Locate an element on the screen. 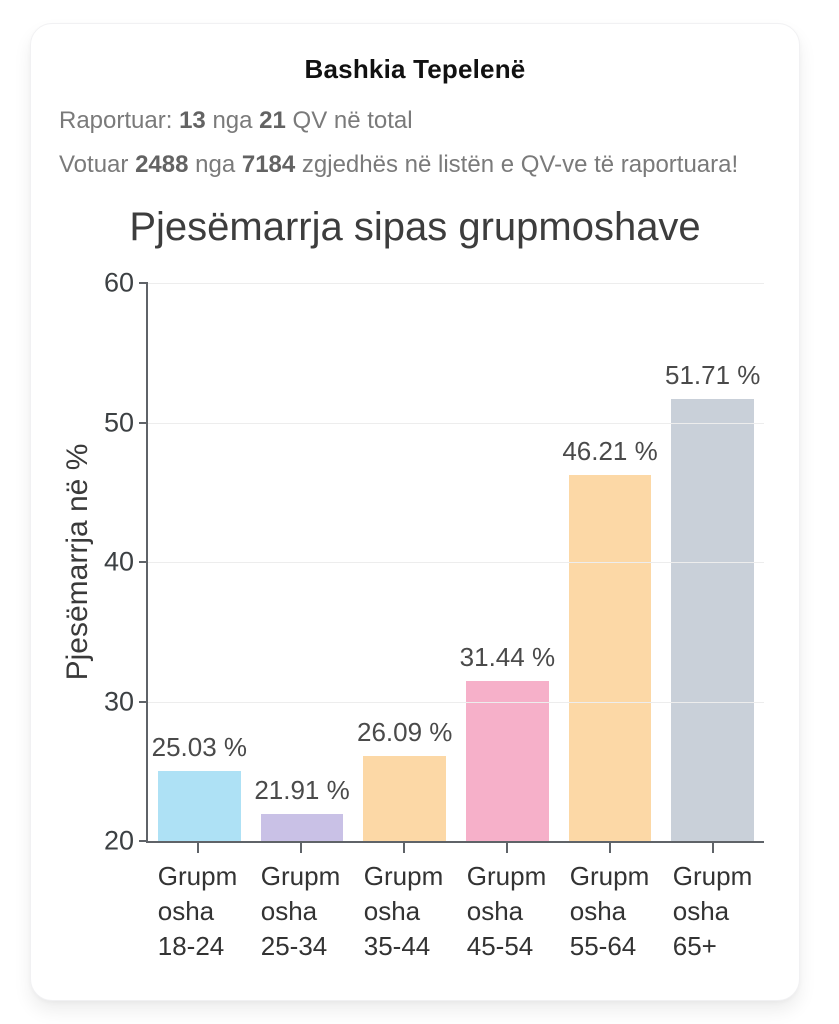 The height and width of the screenshot is (1024, 839). bar-slot-grupmosha-18-24: 25.03 % is located at coordinates (199, 562).